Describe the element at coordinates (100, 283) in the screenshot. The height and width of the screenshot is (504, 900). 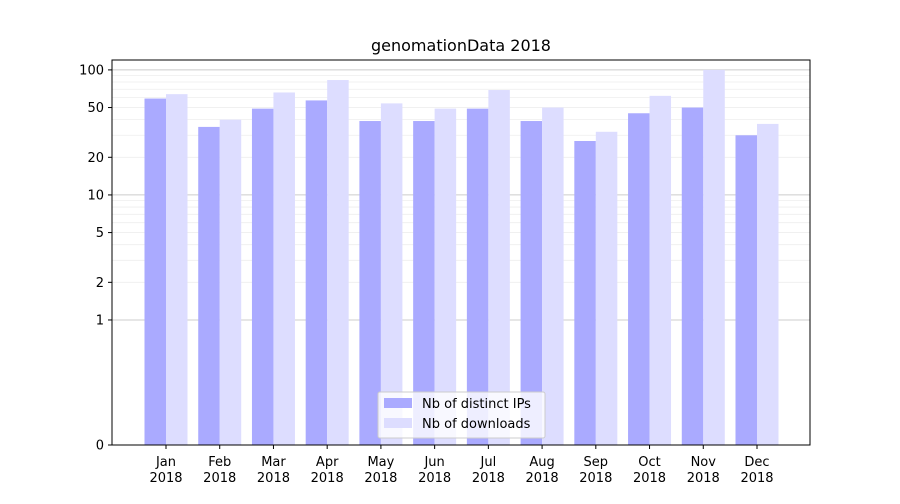
I see `y-tick-label: 2` at that location.